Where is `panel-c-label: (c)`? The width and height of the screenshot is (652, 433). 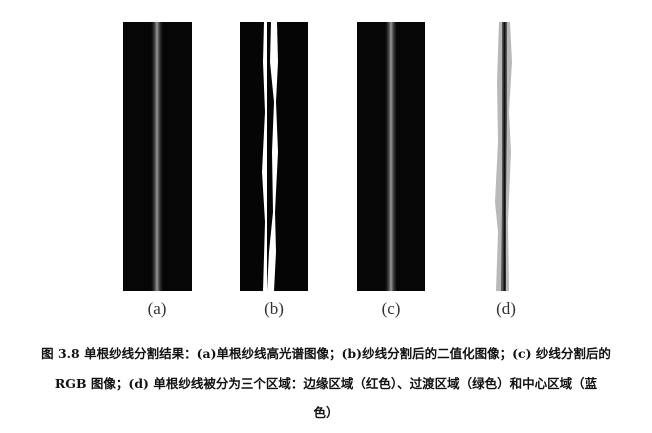 panel-c-label: (c) is located at coordinates (391, 308).